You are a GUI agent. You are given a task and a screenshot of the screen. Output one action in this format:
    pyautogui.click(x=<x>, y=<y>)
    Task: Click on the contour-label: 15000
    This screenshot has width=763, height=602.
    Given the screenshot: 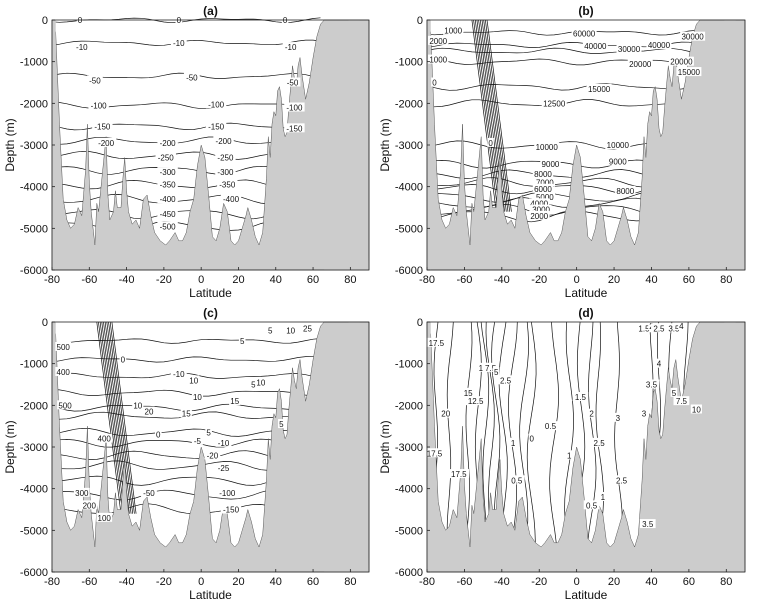 What is the action you would take?
    pyautogui.click(x=599, y=89)
    